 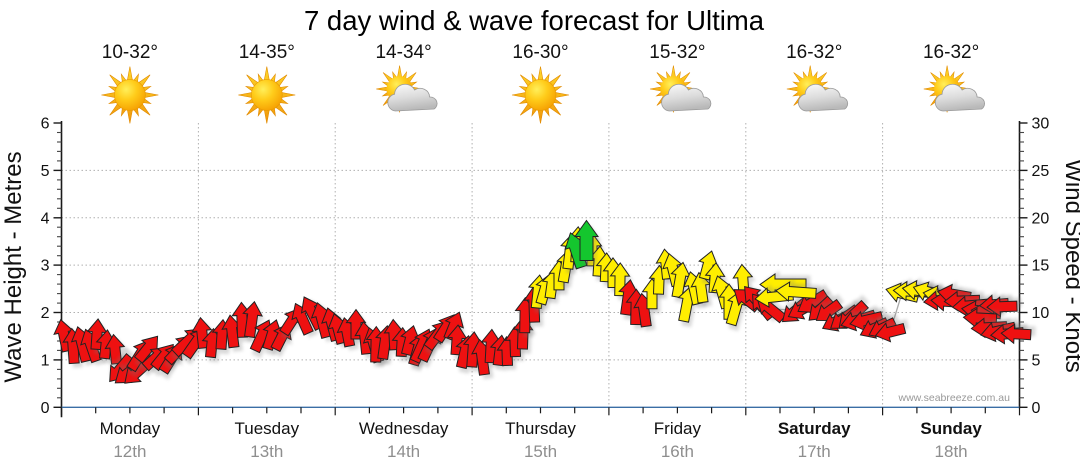 I want to click on svg-text: 14th, so click(x=403, y=451).